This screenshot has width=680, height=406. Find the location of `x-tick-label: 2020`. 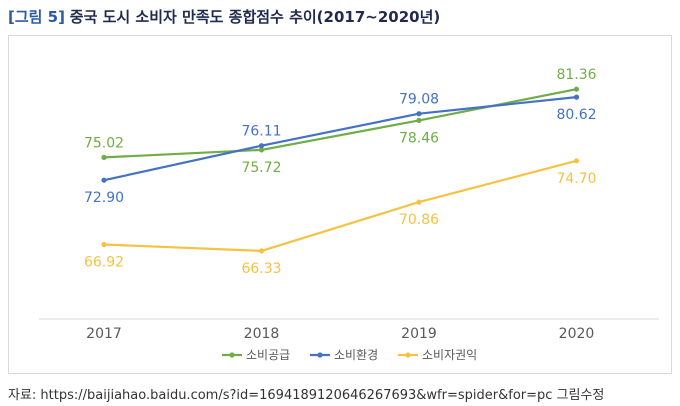

x-tick-label: 2020 is located at coordinates (577, 334).